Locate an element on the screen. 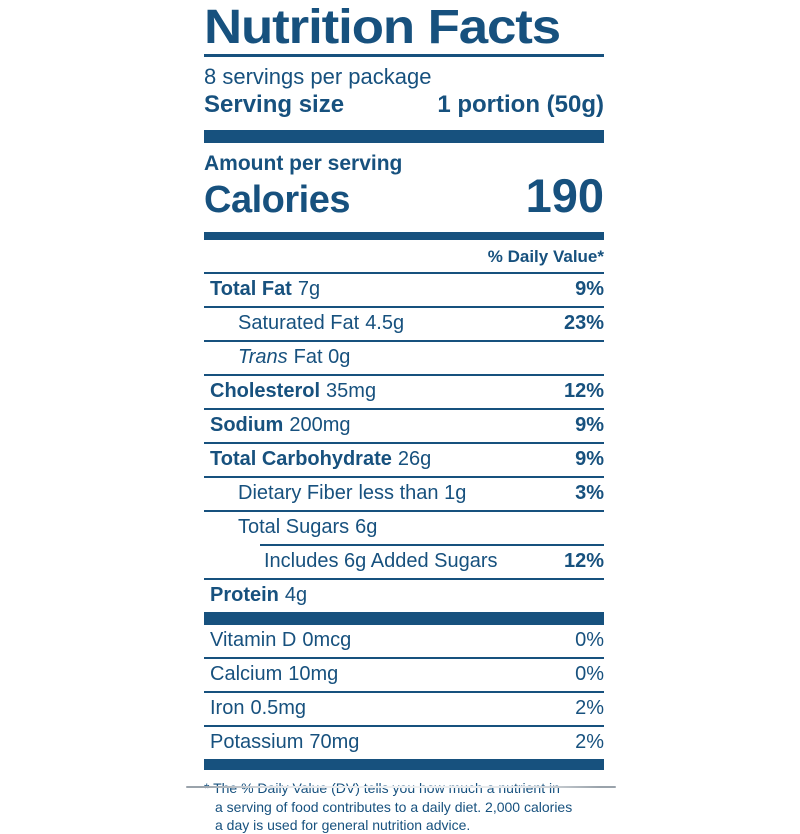 Image resolution: width=800 pixels, height=834 pixels. divider-medium-calories is located at coordinates (404, 236).